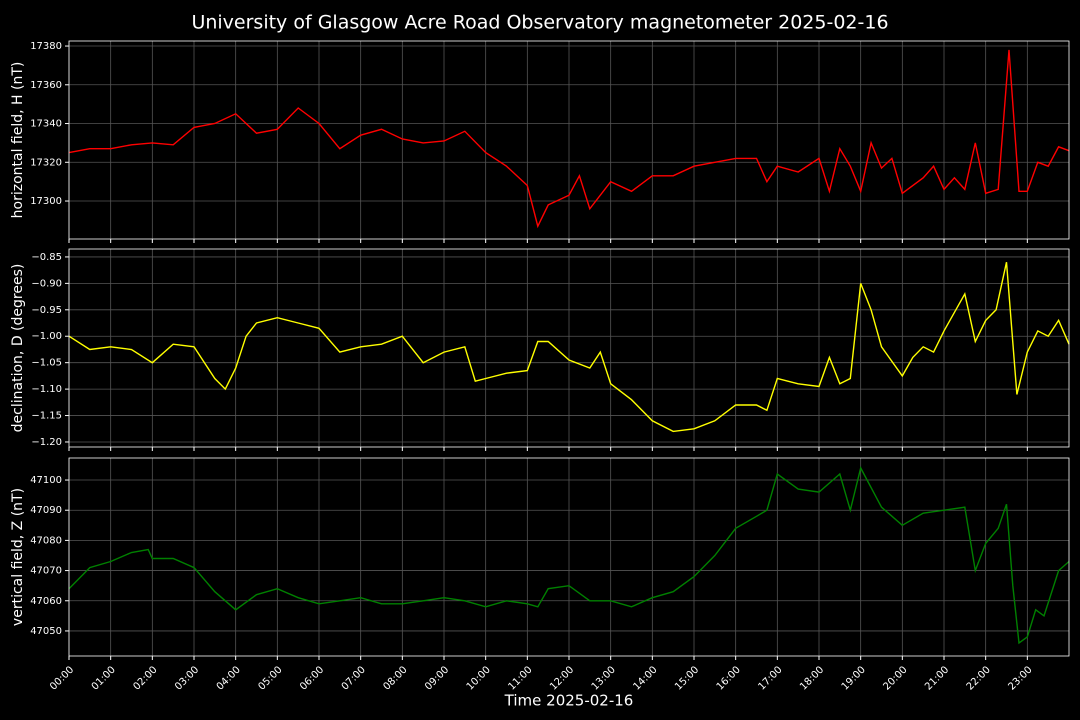 Image resolution: width=1080 pixels, height=720 pixels. I want to click on y-tick-label: 17300, so click(46, 201).